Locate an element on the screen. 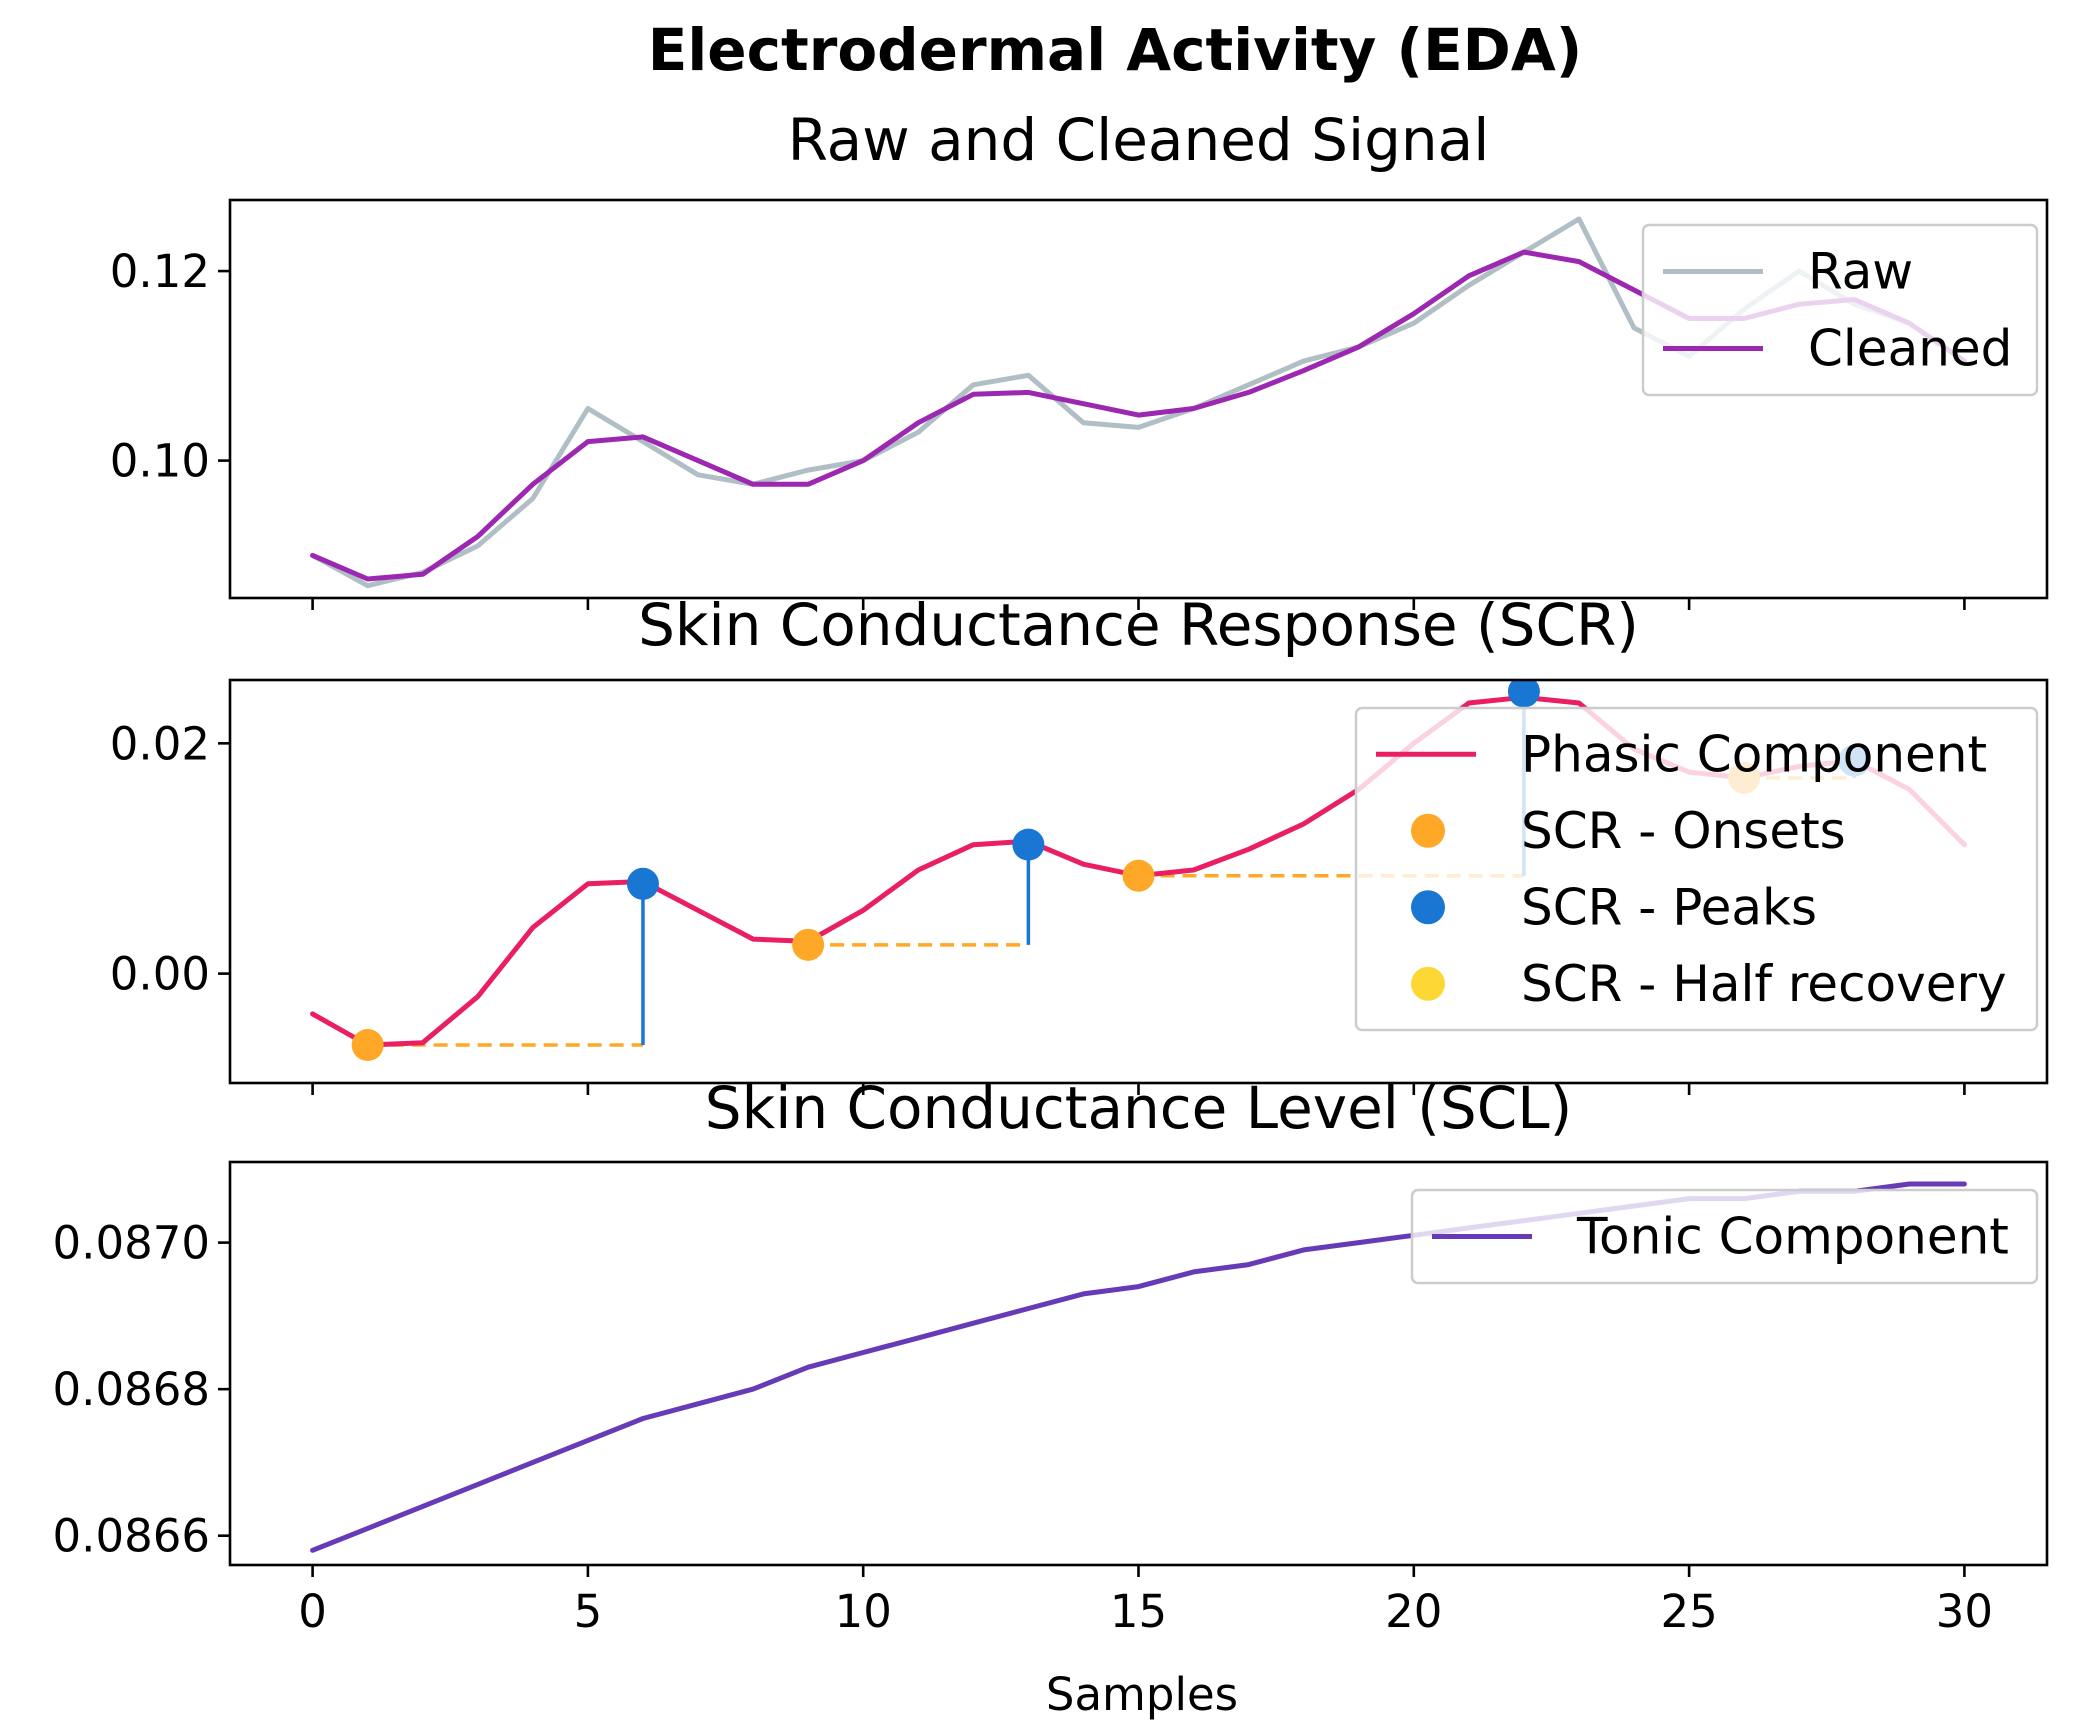  legend-label: Raw is located at coordinates (1860, 272).